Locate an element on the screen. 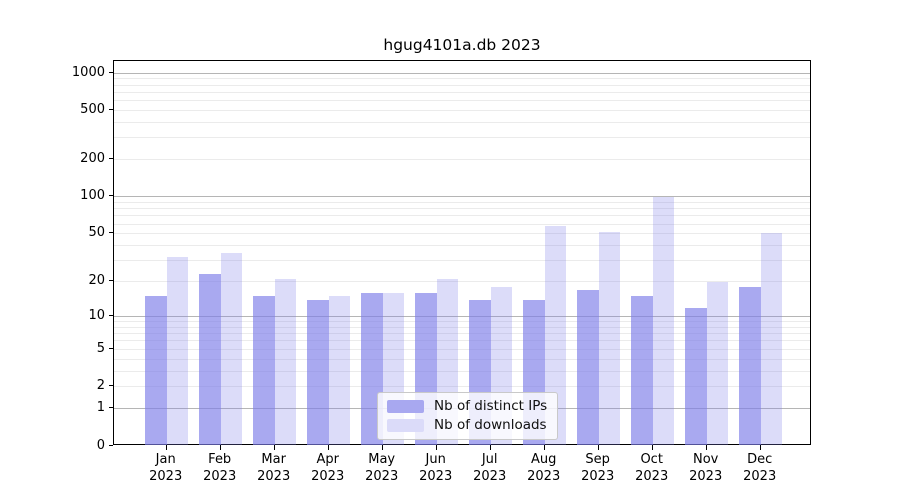 The width and height of the screenshot is (900, 500). x-tick-nov is located at coordinates (706, 447).